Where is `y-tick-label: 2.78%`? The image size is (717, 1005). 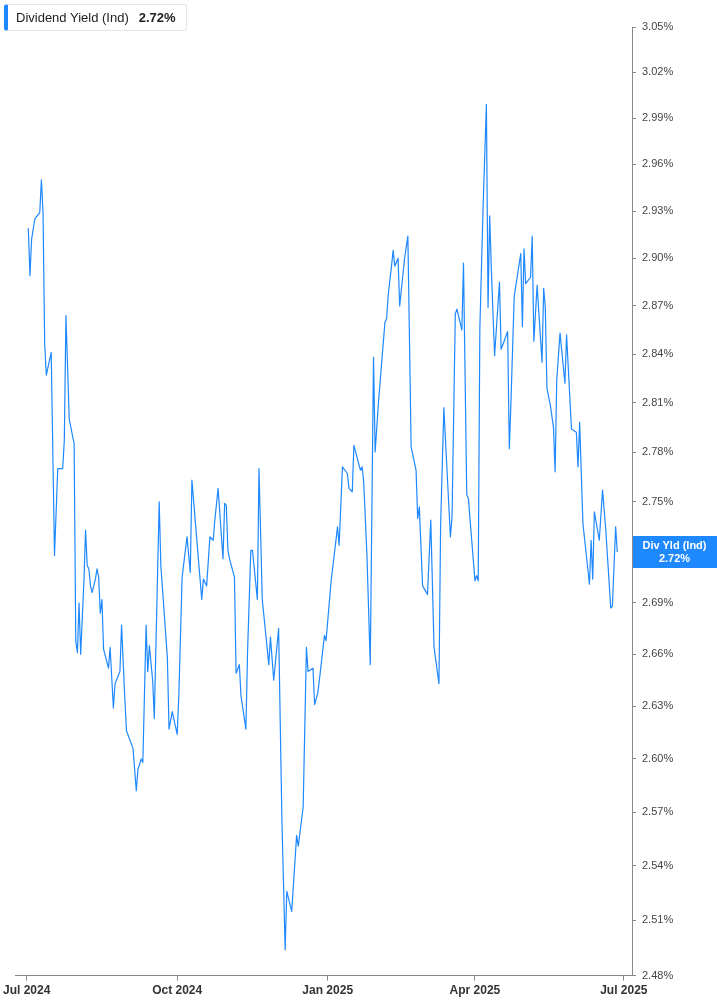 y-tick-label: 2.78% is located at coordinates (658, 451).